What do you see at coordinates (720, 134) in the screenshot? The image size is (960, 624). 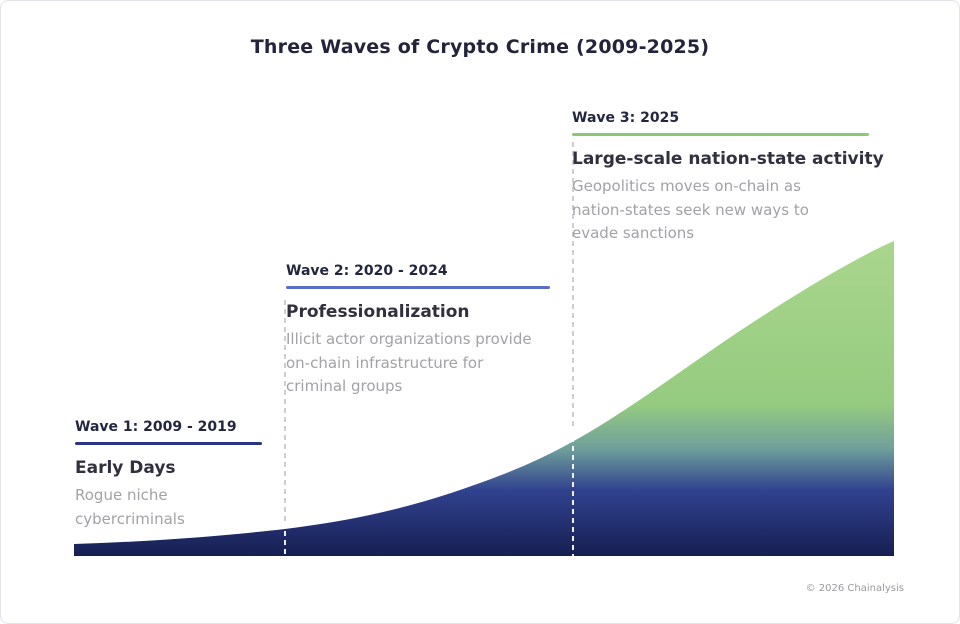 I see `wave3-accent-underline` at bounding box center [720, 134].